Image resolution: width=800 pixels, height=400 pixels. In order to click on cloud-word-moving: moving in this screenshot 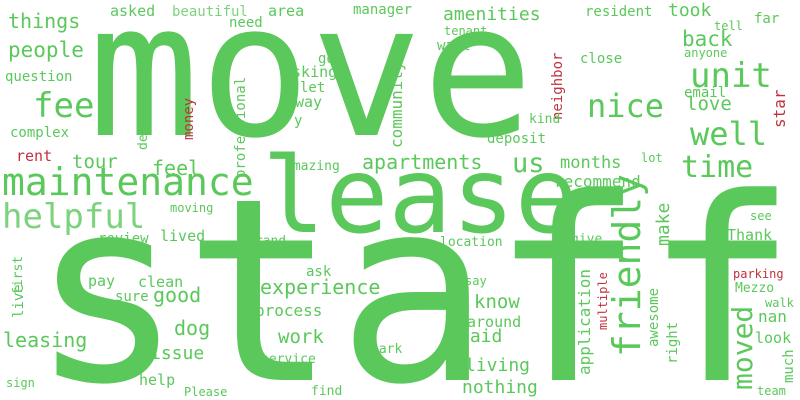, I will do `click(191, 208)`.